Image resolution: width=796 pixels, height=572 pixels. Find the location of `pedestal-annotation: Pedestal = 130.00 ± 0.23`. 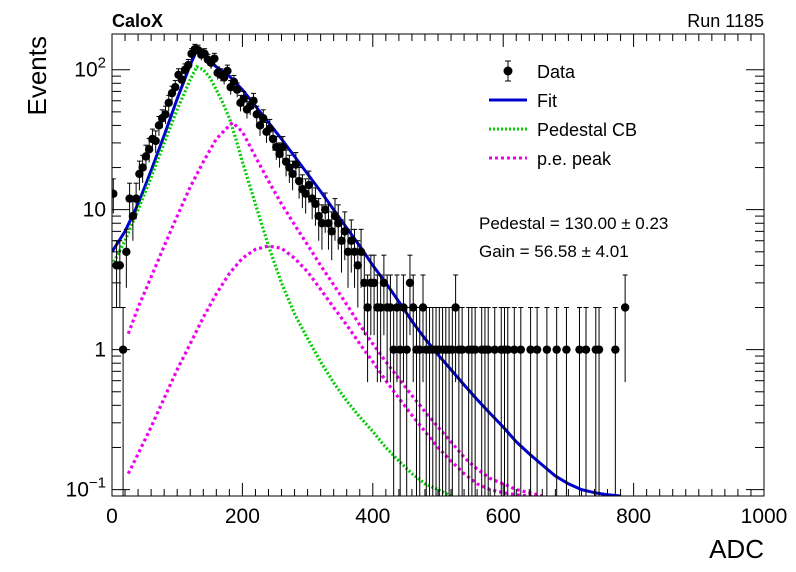

pedestal-annotation: Pedestal = 130.00 ± 0.23 is located at coordinates (573, 223).